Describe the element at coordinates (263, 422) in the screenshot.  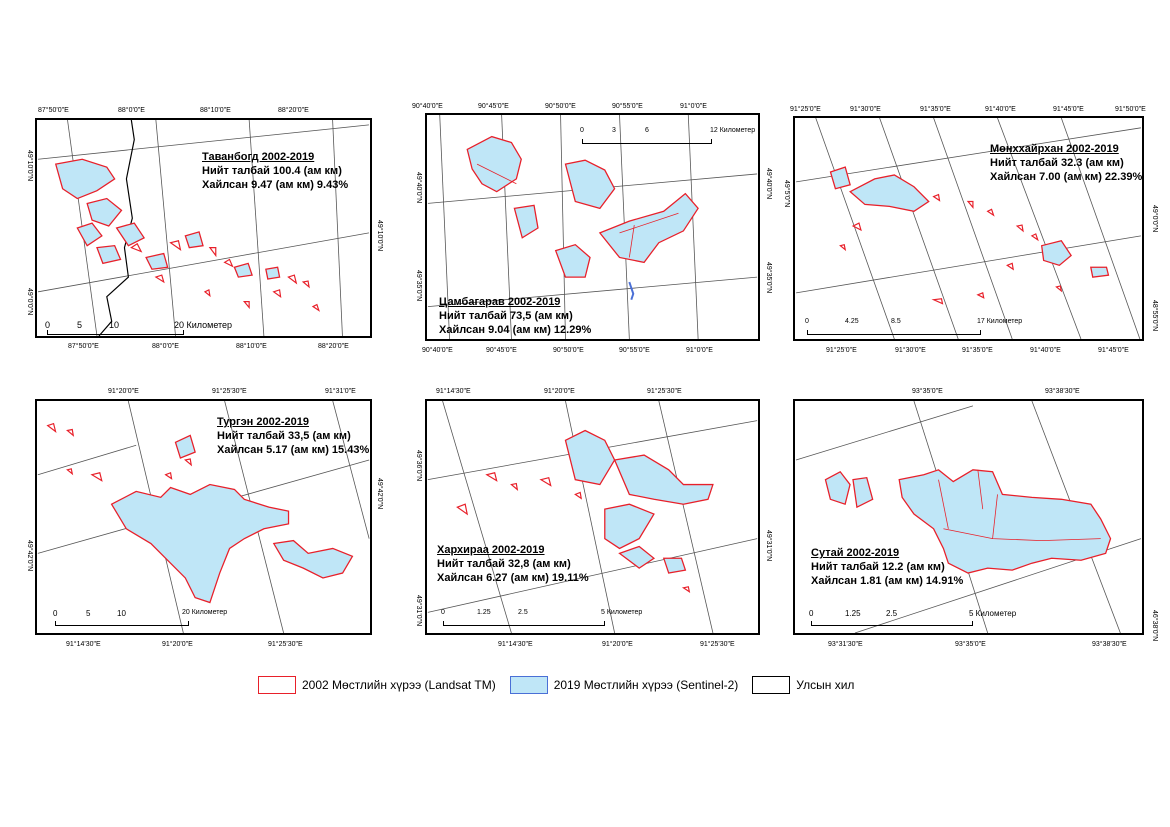
I see `panel-title: Тургэн 2002-2019` at that location.